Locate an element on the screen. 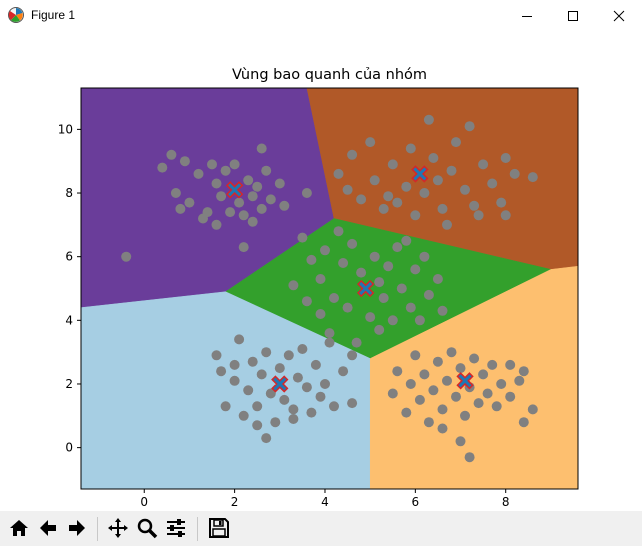 The image size is (642, 546). x-tick-label: 6 is located at coordinates (416, 502).